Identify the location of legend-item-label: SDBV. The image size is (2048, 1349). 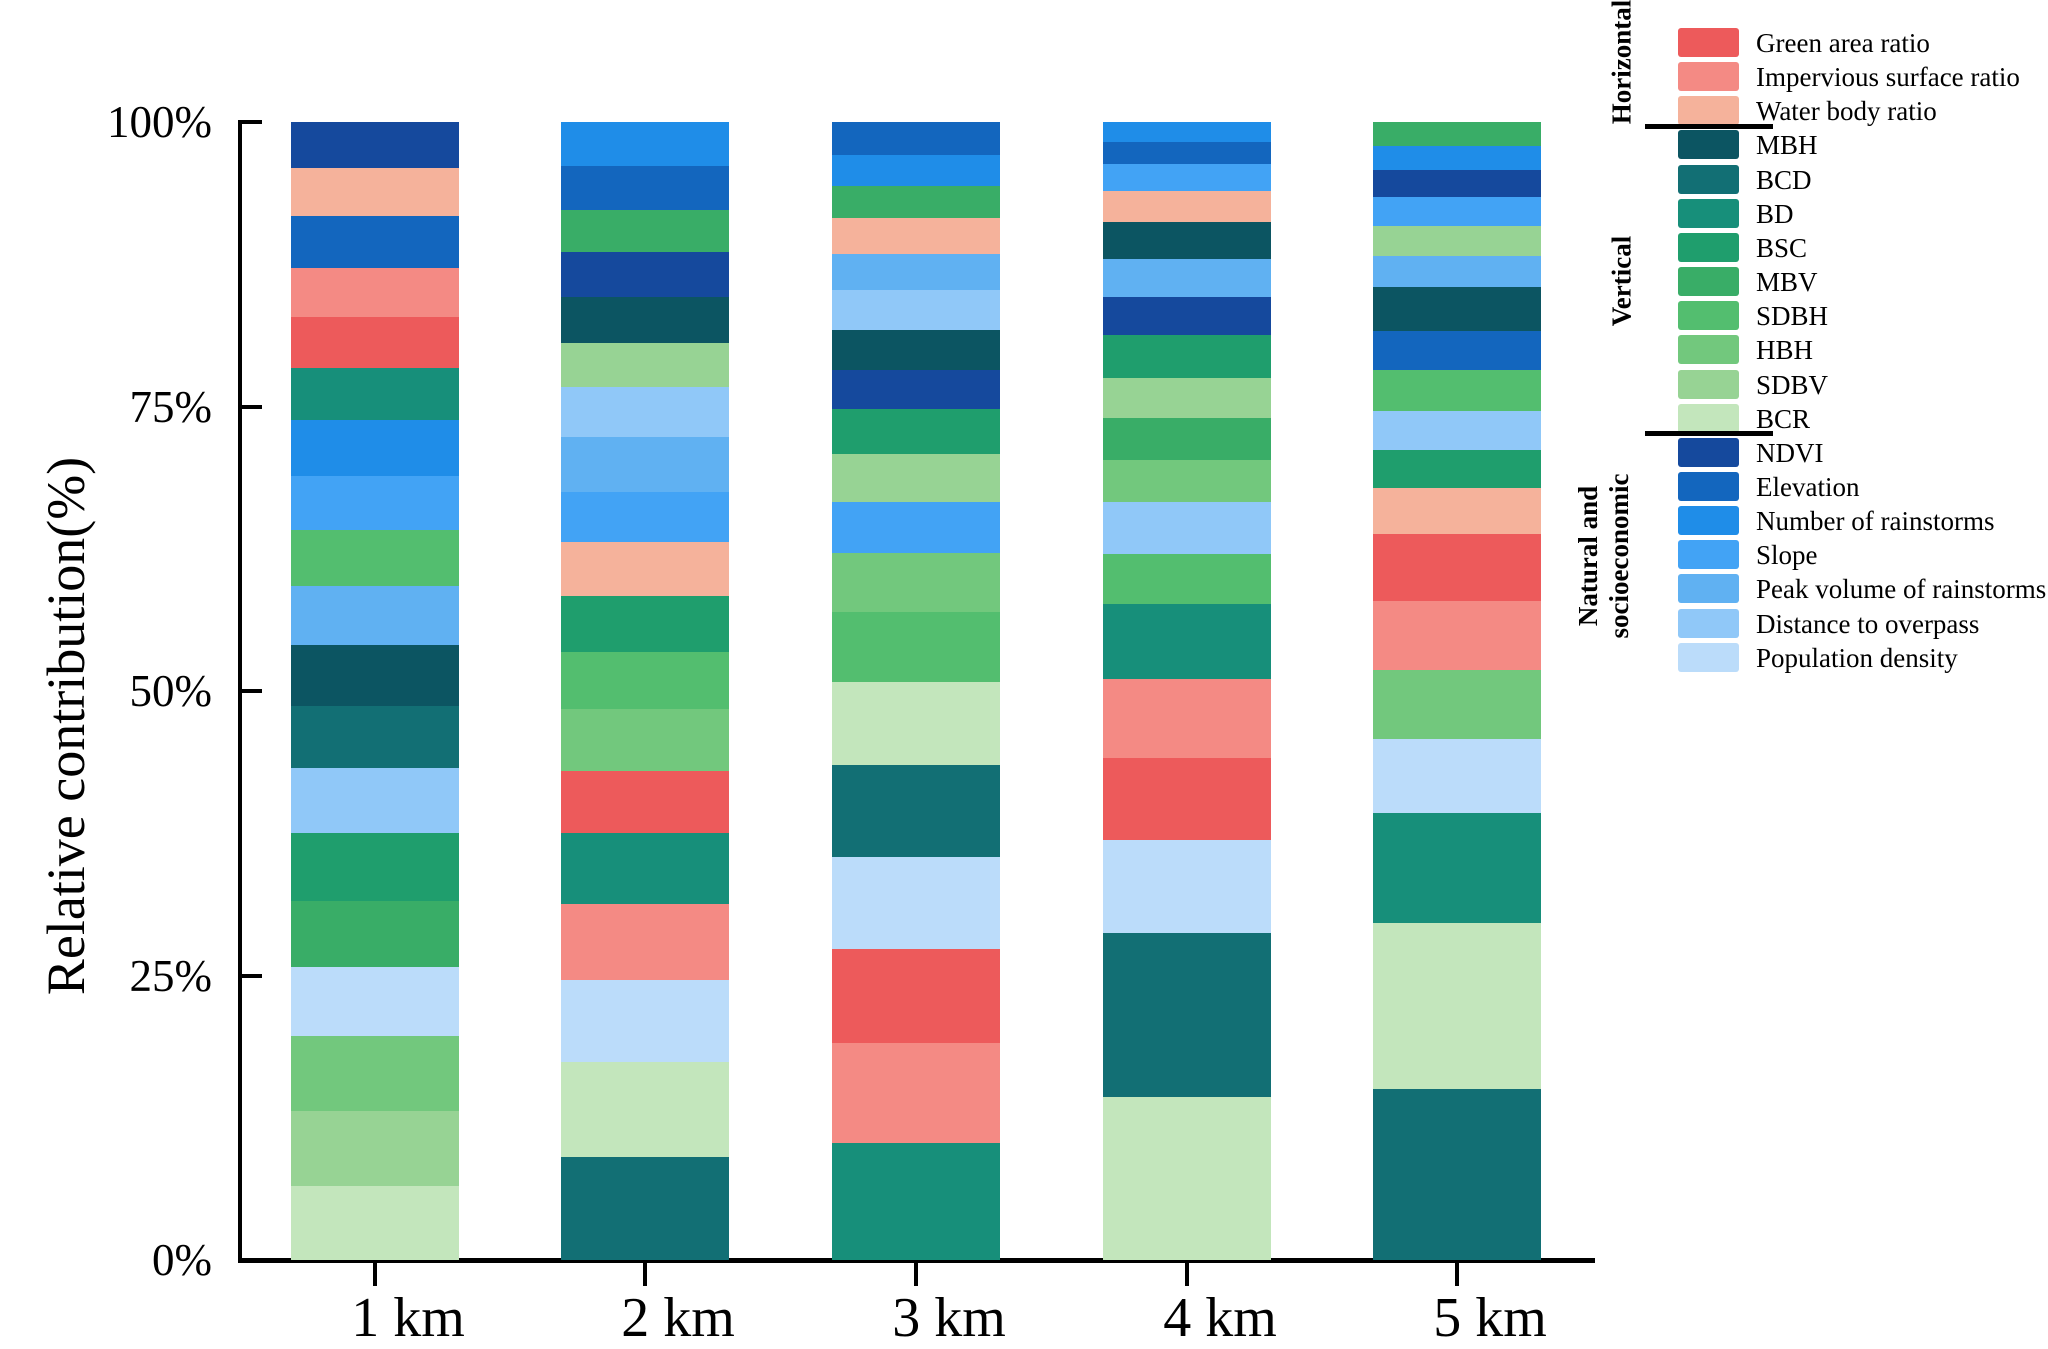
(1792, 384).